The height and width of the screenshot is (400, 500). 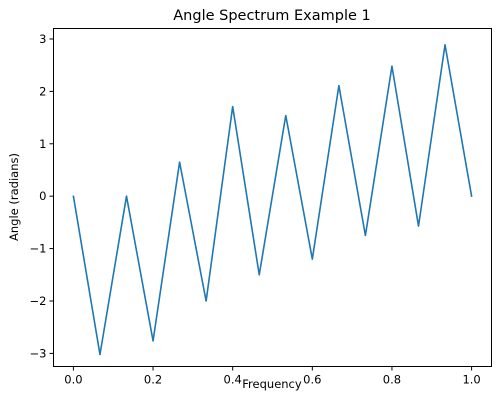 What do you see at coordinates (73, 380) in the screenshot?
I see `x-tick-label: 0.0` at bounding box center [73, 380].